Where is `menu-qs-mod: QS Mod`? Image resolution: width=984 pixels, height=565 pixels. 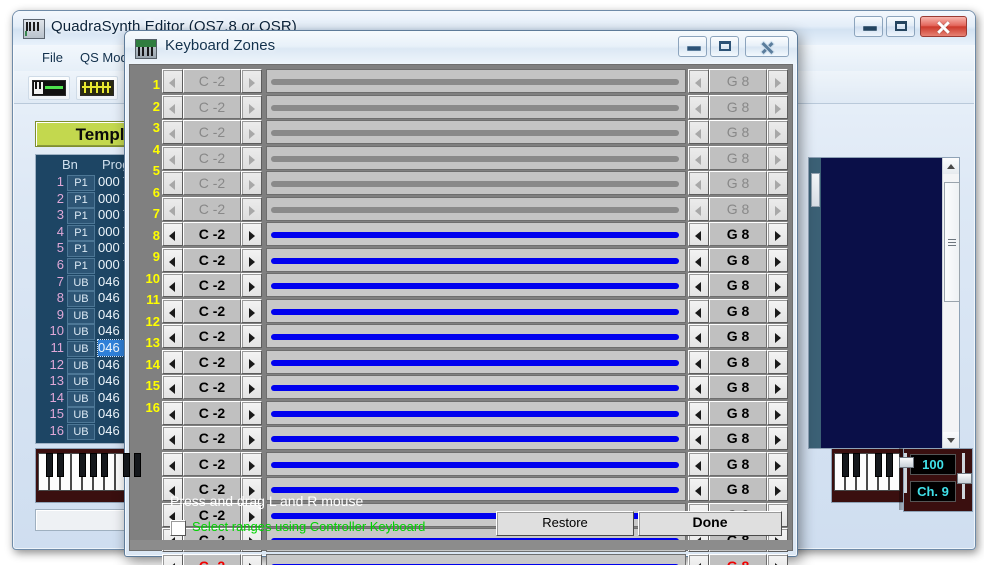 menu-qs-mod: QS Mod is located at coordinates (104, 57).